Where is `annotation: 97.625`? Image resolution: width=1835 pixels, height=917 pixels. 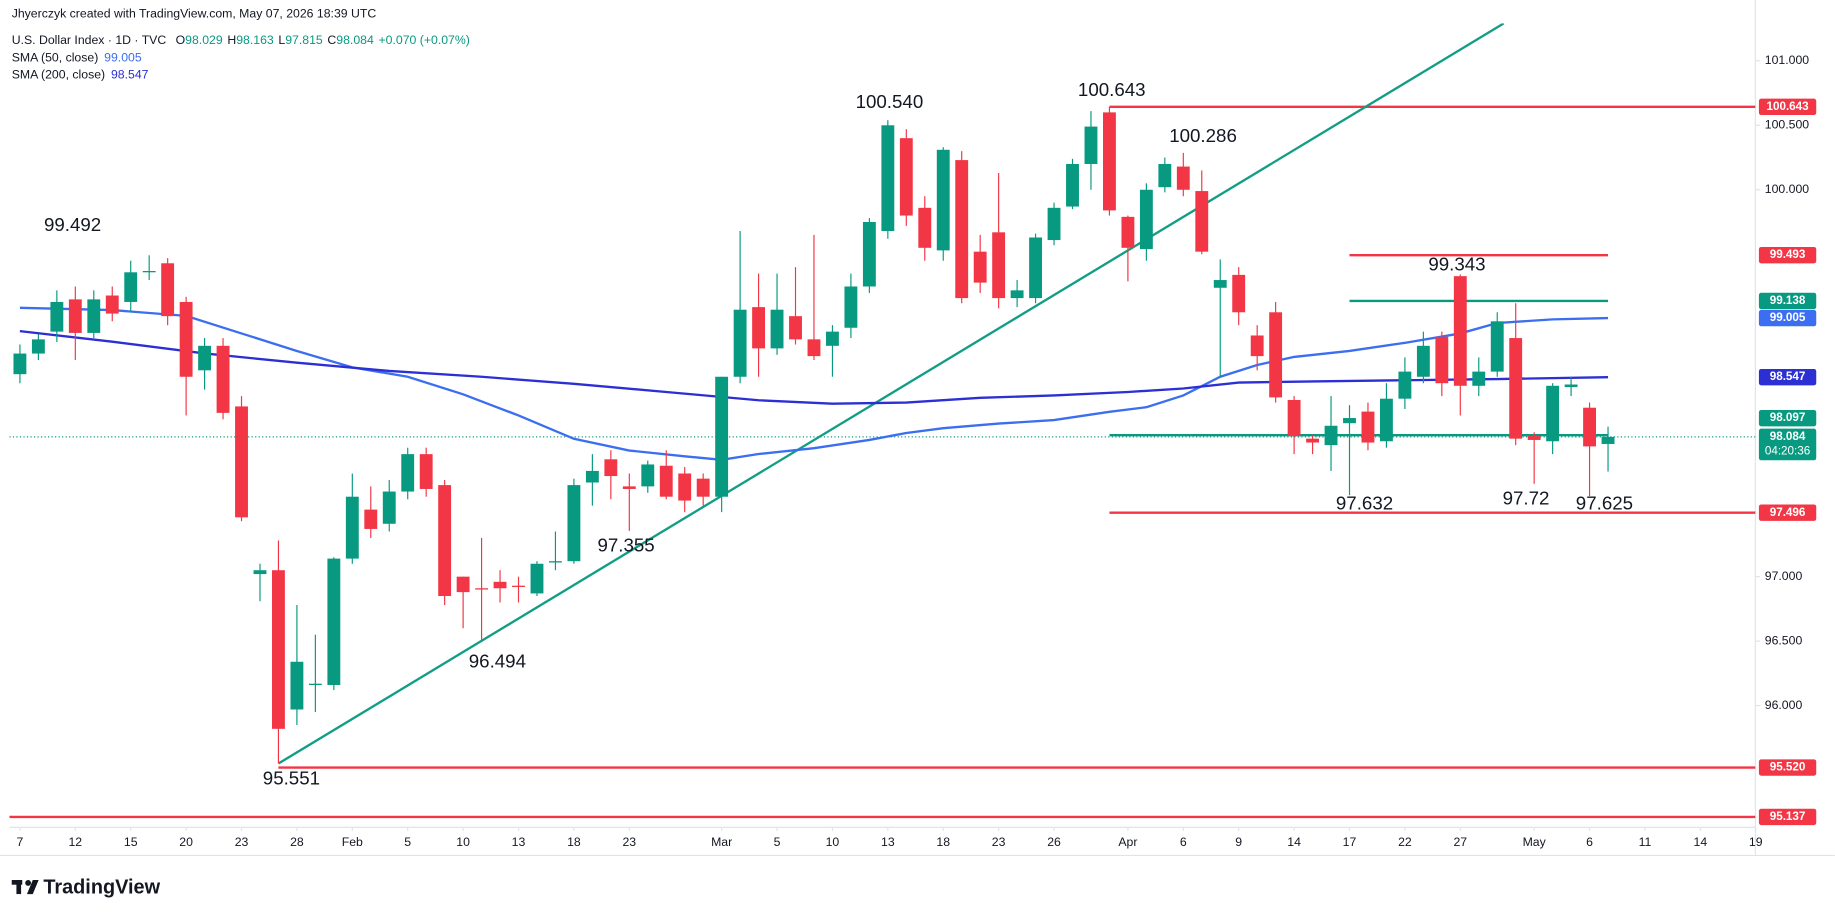 annotation: 97.625 is located at coordinates (1604, 502).